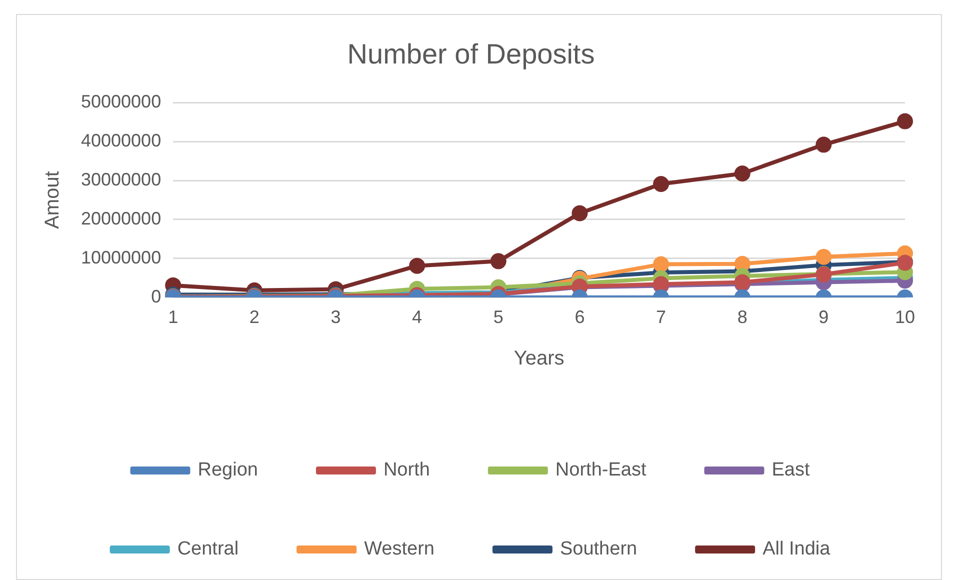 The width and height of the screenshot is (960, 580). Describe the element at coordinates (156, 296) in the screenshot. I see `y-tick-label: 0` at that location.